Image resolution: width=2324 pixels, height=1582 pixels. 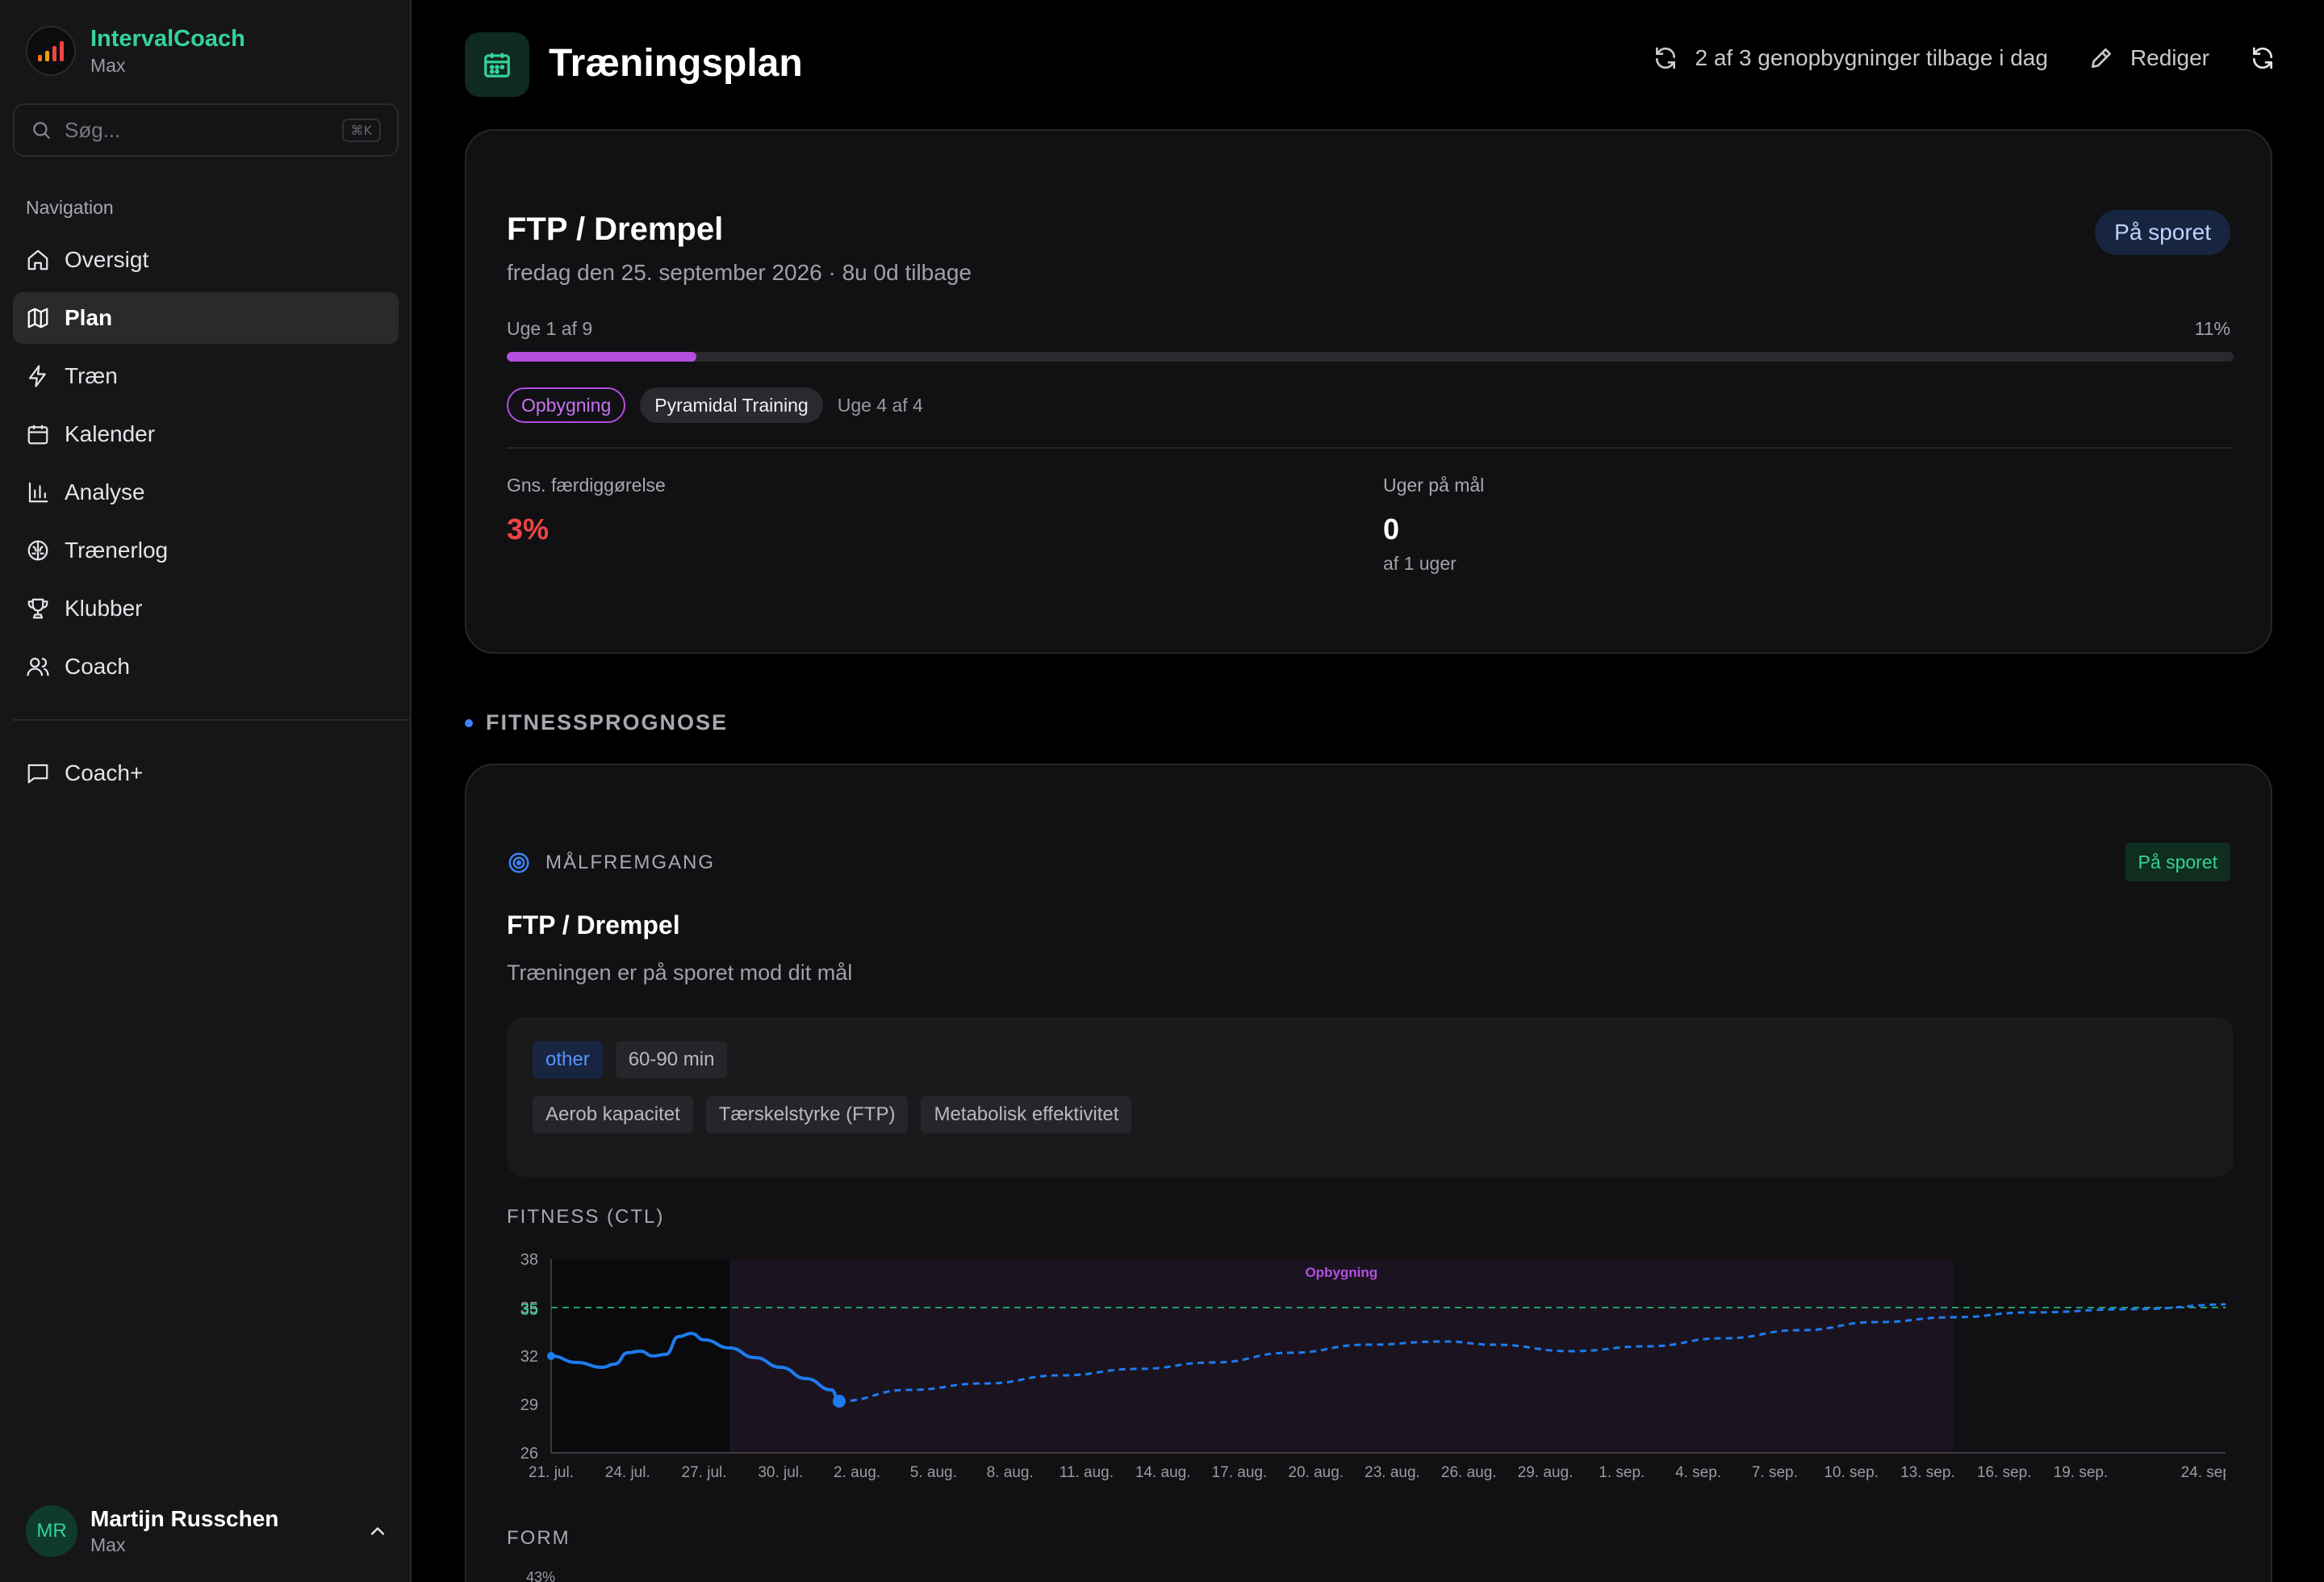 I want to click on target-icon, so click(x=518, y=862).